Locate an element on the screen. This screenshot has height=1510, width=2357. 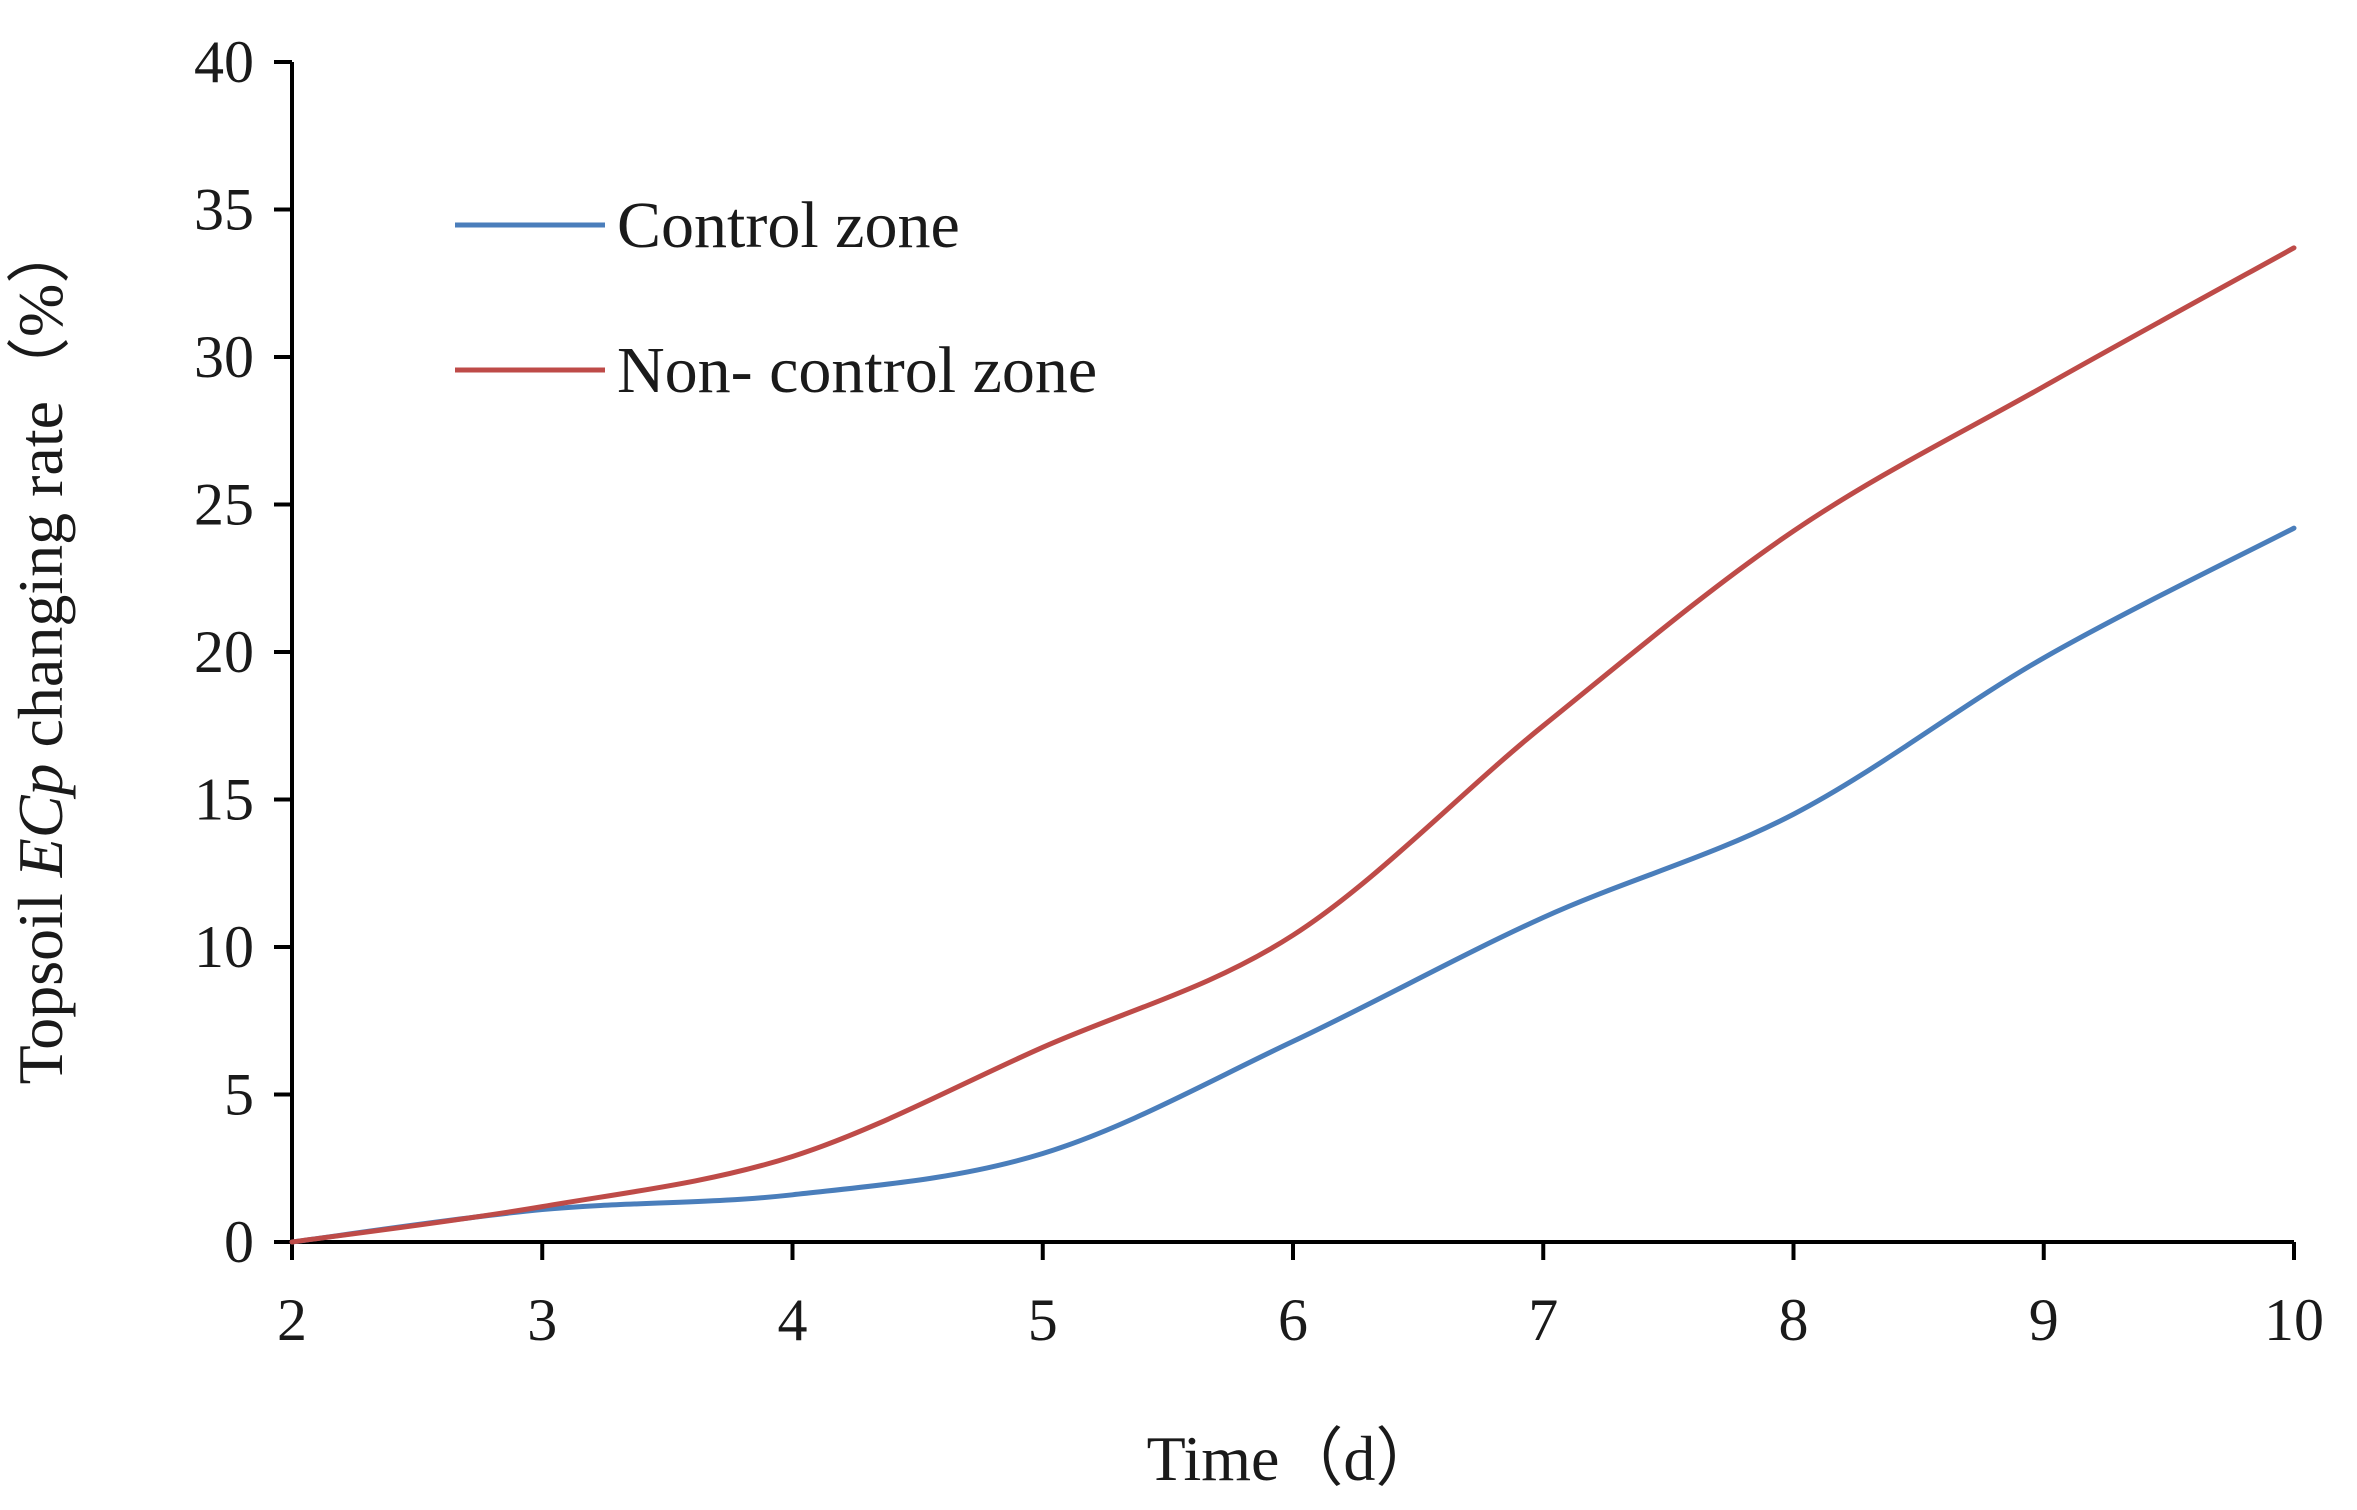
y-tick-label: 5 is located at coordinates (239, 1095).